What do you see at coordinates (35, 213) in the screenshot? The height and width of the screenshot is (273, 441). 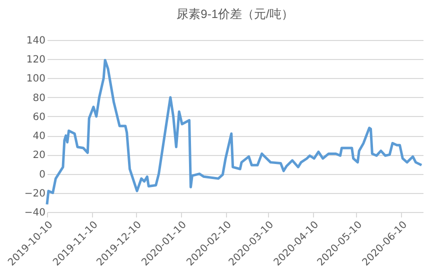 I see `y-tick-label: −40` at bounding box center [35, 213].